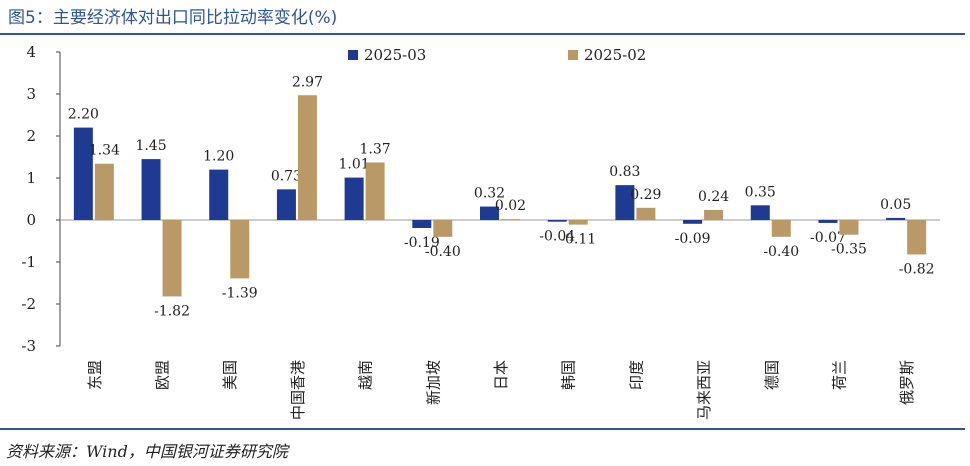 The width and height of the screenshot is (970, 466). What do you see at coordinates (433, 382) in the screenshot?
I see `category-label: 新加坡` at bounding box center [433, 382].